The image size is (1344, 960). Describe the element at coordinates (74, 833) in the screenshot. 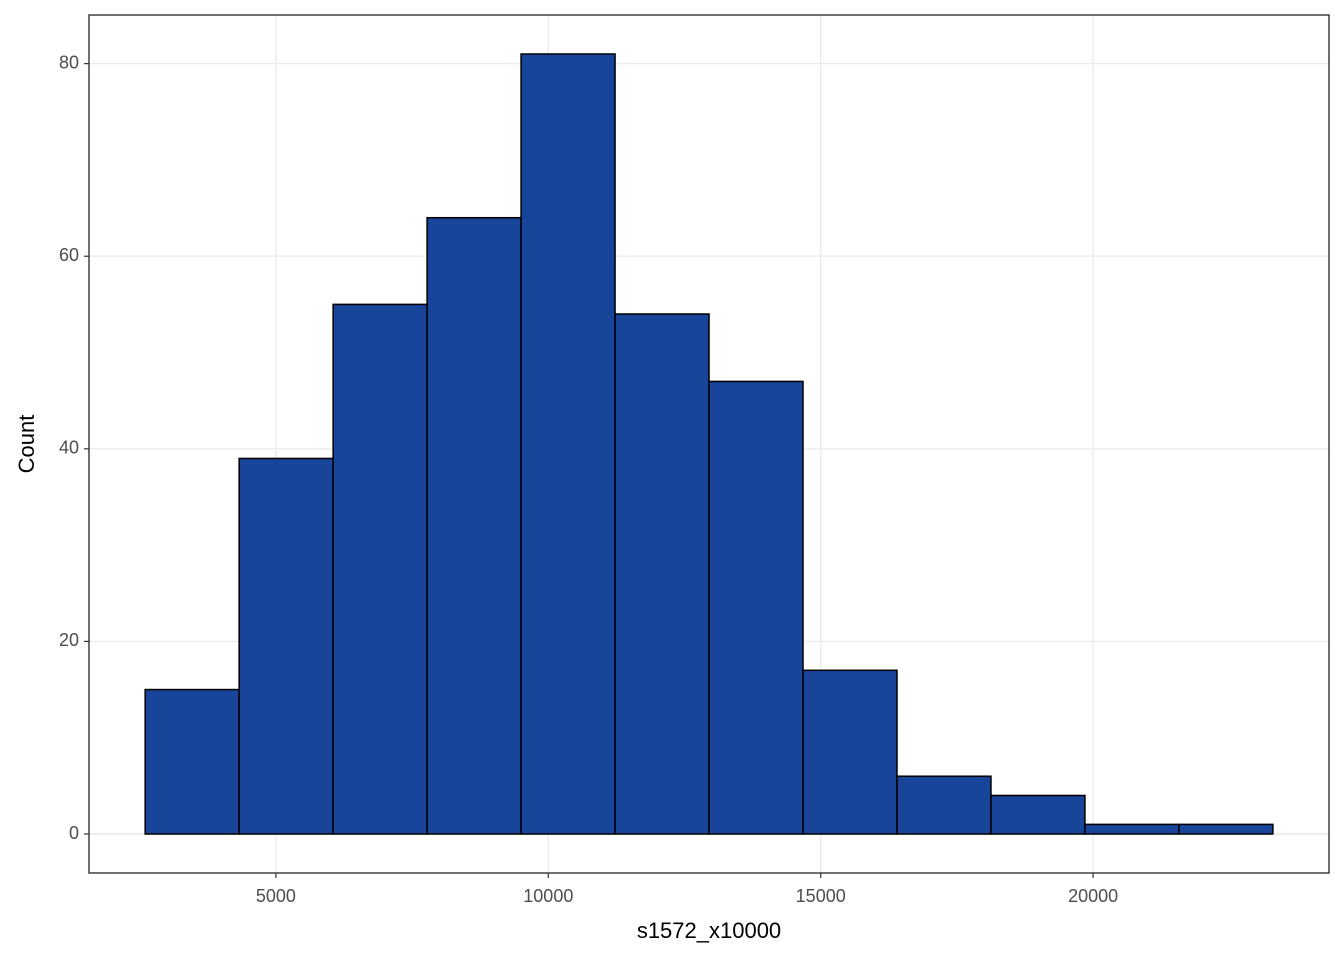

I see `y-tick-label: 0` at that location.